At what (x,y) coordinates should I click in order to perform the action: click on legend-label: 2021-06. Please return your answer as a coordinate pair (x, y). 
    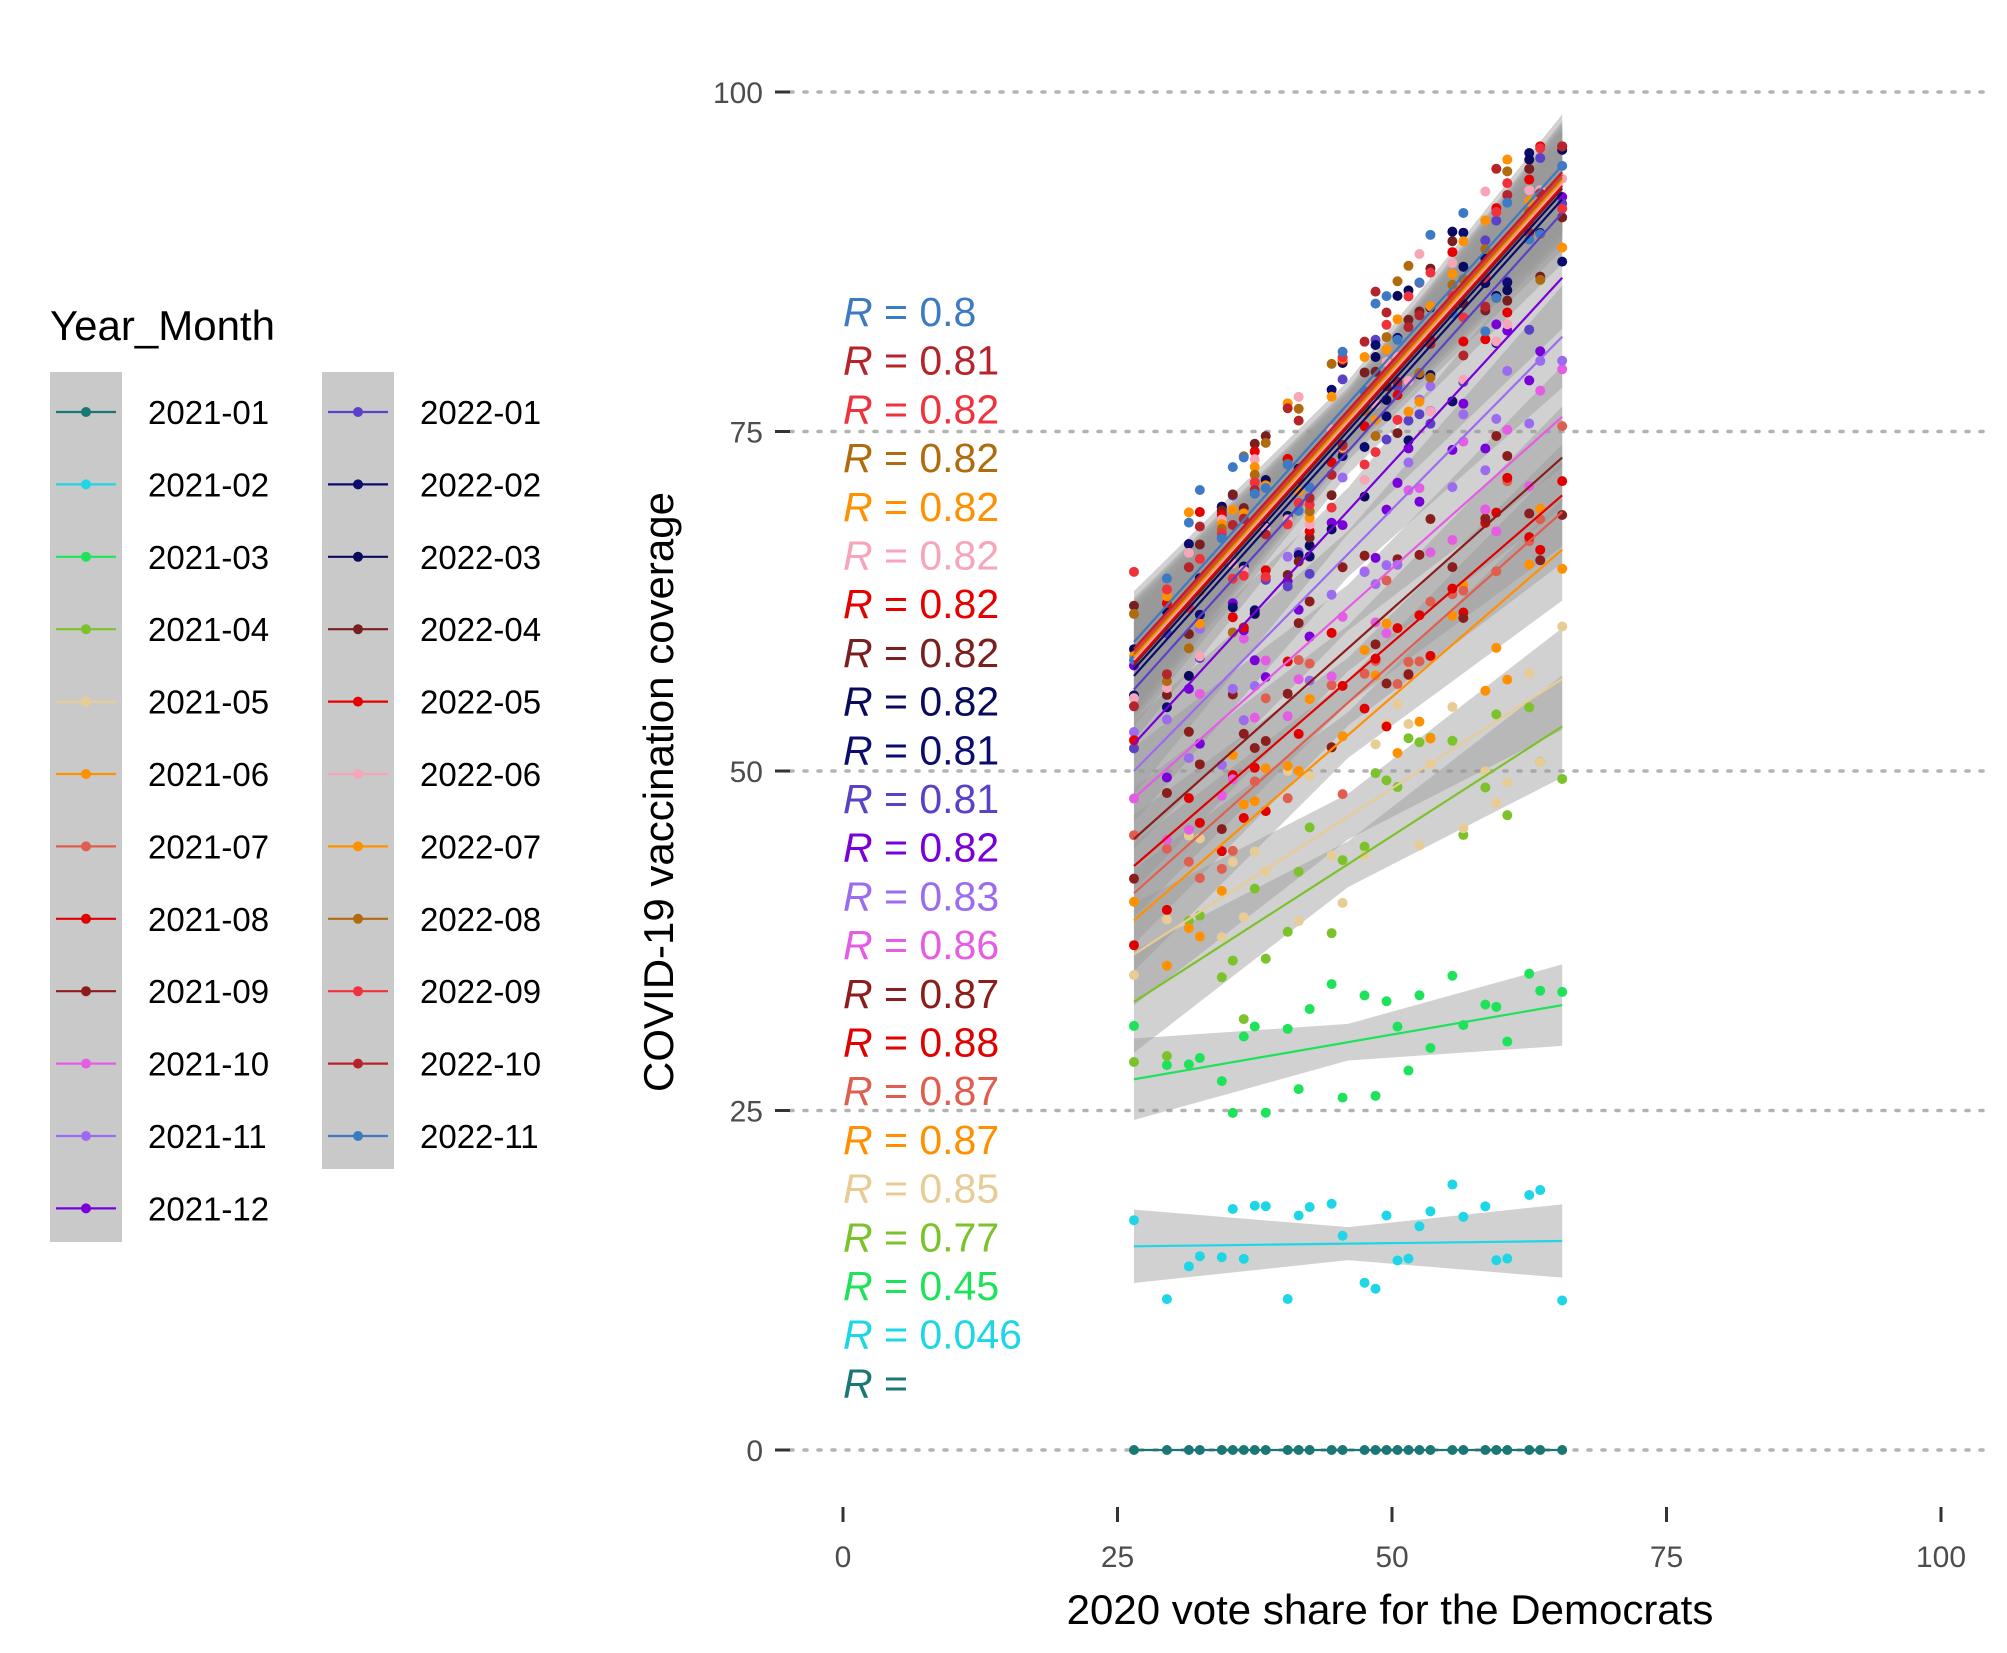
    Looking at the image, I should click on (208, 774).